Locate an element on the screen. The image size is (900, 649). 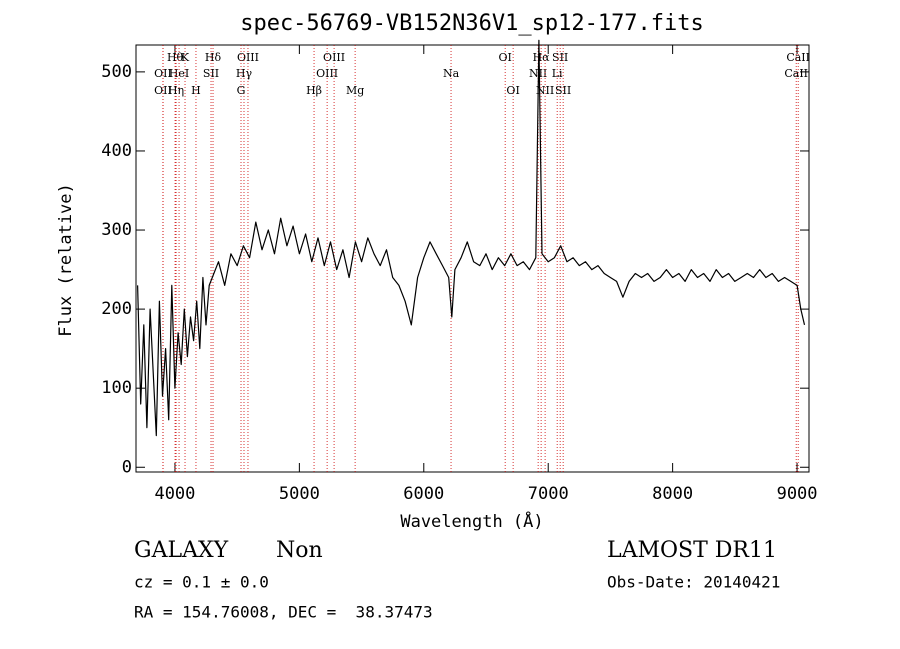
spectral-line-label: Hη is located at coordinates (176, 90).